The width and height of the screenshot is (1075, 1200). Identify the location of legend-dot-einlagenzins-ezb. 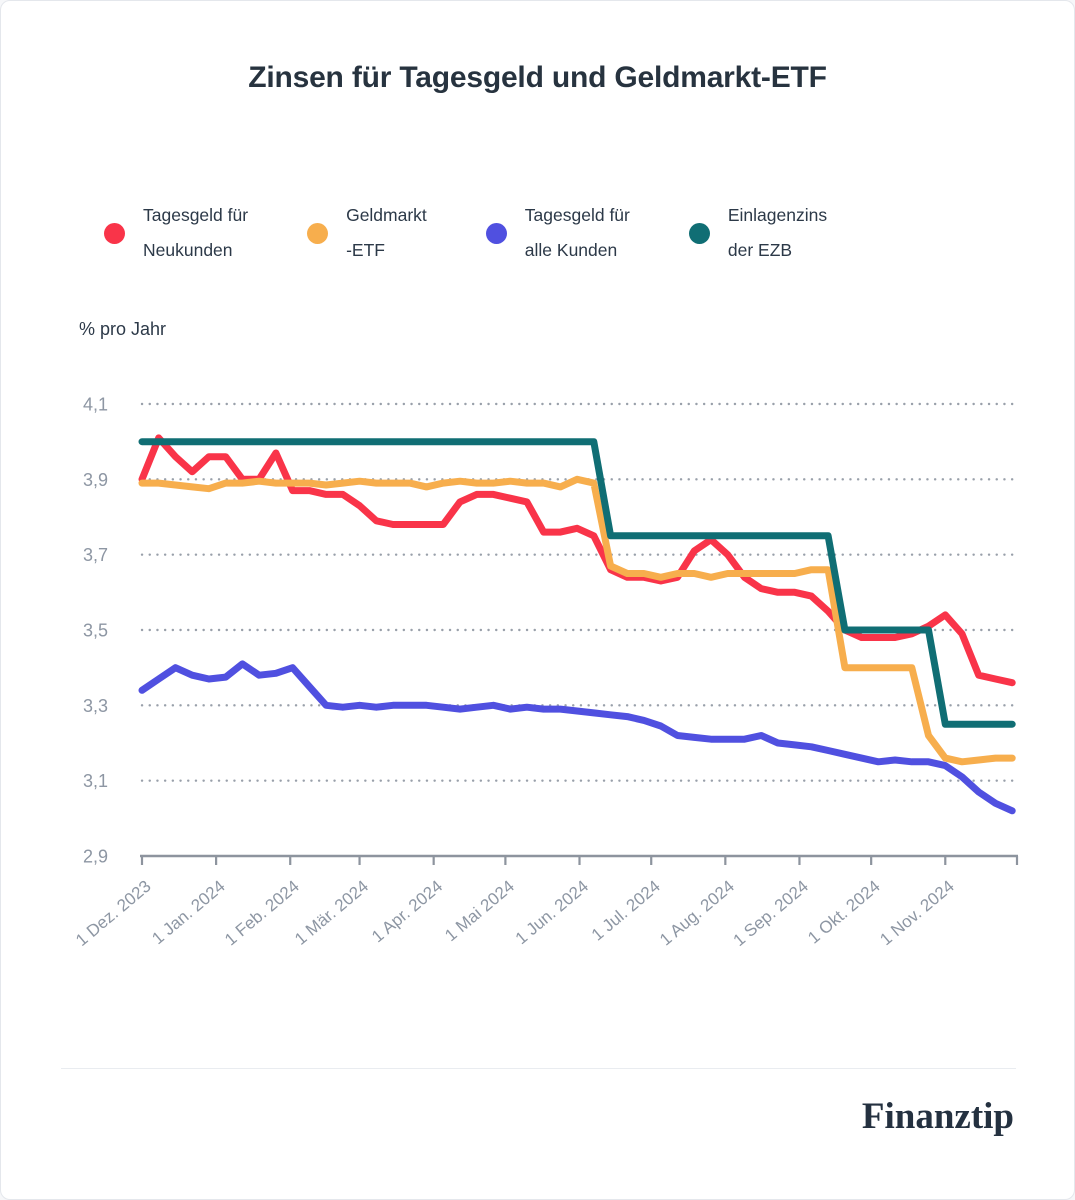
(699, 233).